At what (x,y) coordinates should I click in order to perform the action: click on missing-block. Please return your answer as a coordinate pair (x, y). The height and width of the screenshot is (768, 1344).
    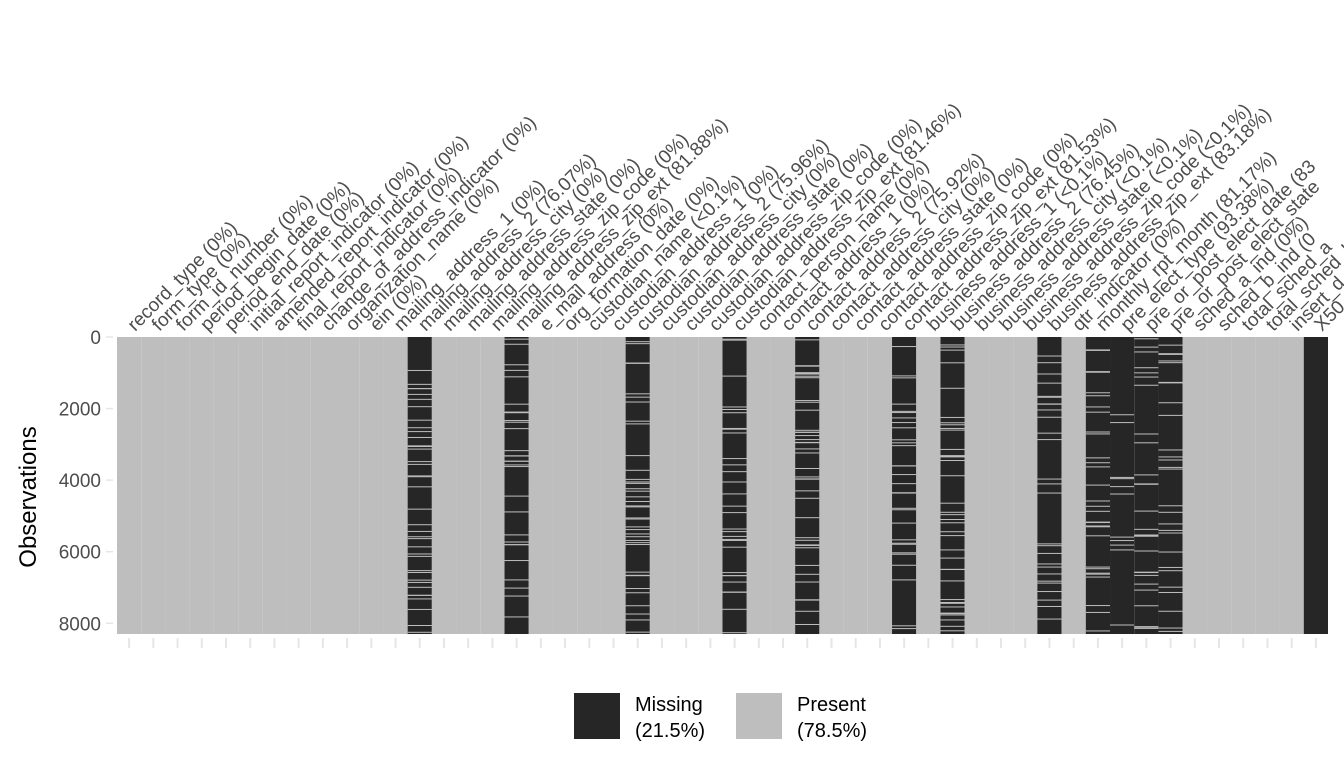
    Looking at the image, I should click on (1049, 485).